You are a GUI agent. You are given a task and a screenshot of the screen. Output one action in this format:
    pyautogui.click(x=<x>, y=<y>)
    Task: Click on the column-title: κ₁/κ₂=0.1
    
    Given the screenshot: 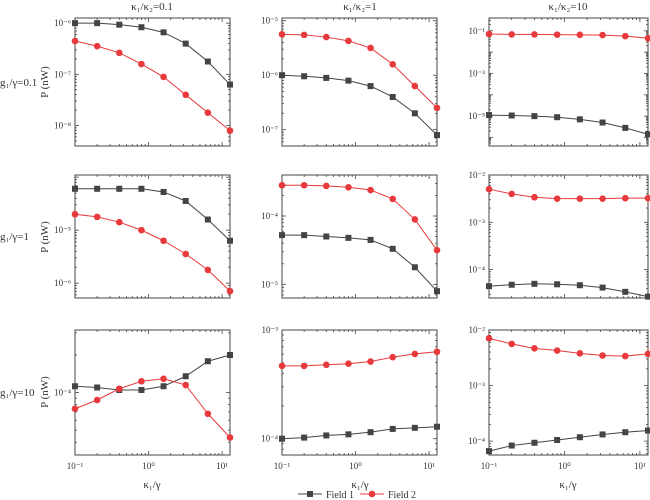 What is the action you would take?
    pyautogui.click(x=152, y=7)
    